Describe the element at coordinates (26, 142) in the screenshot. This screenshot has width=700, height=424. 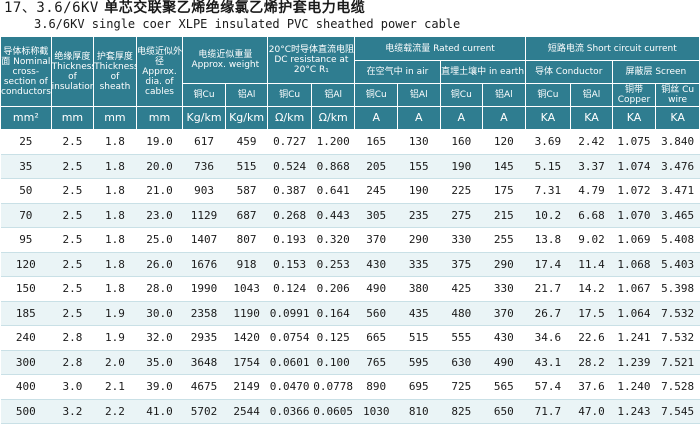
I see `table-cell: 25` at that location.